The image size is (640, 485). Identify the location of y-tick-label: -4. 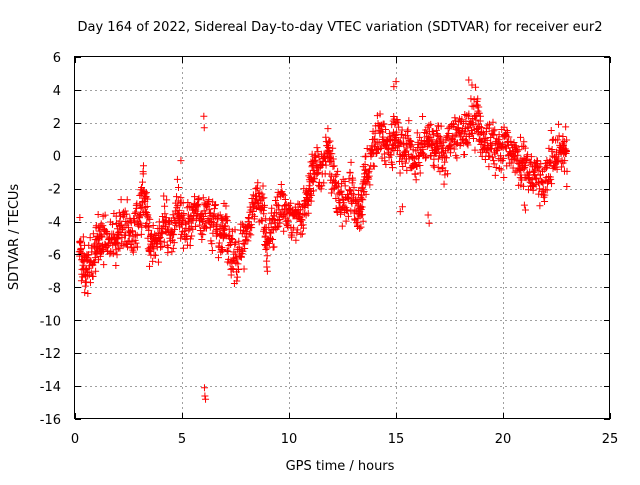
(54, 223).